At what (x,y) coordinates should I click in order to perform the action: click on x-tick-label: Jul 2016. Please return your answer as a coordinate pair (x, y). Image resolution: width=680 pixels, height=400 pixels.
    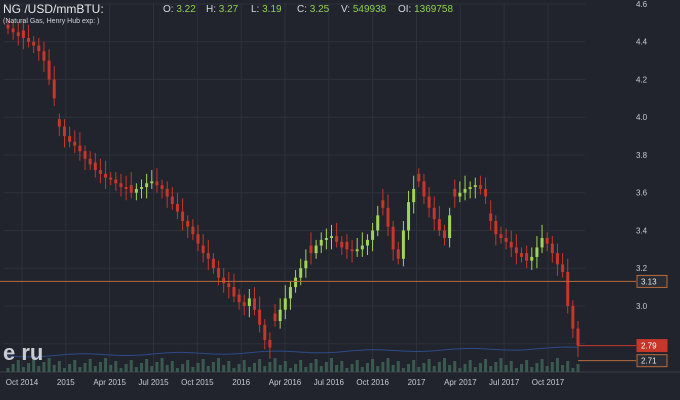
    Looking at the image, I should click on (329, 382).